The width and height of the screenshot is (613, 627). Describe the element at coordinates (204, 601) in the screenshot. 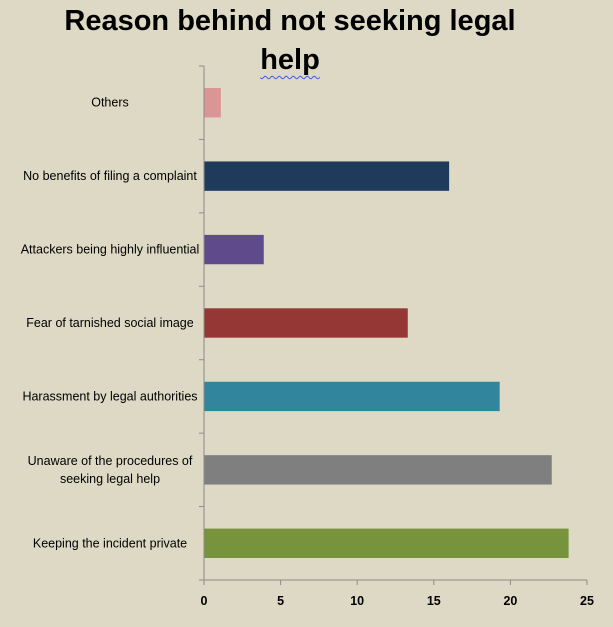

I see `x-tick-label: 0` at that location.